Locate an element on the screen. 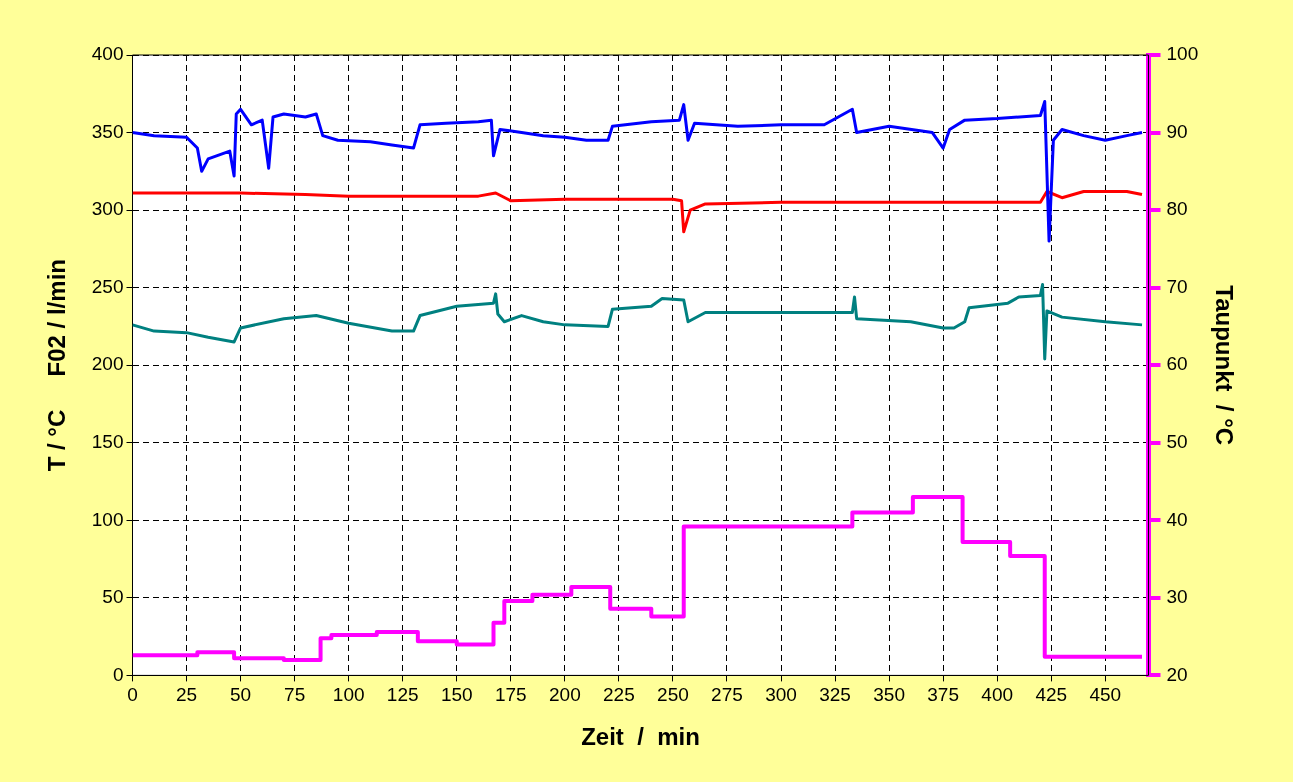 The height and width of the screenshot is (782, 1293). x-tick-label: 125 is located at coordinates (402, 695).